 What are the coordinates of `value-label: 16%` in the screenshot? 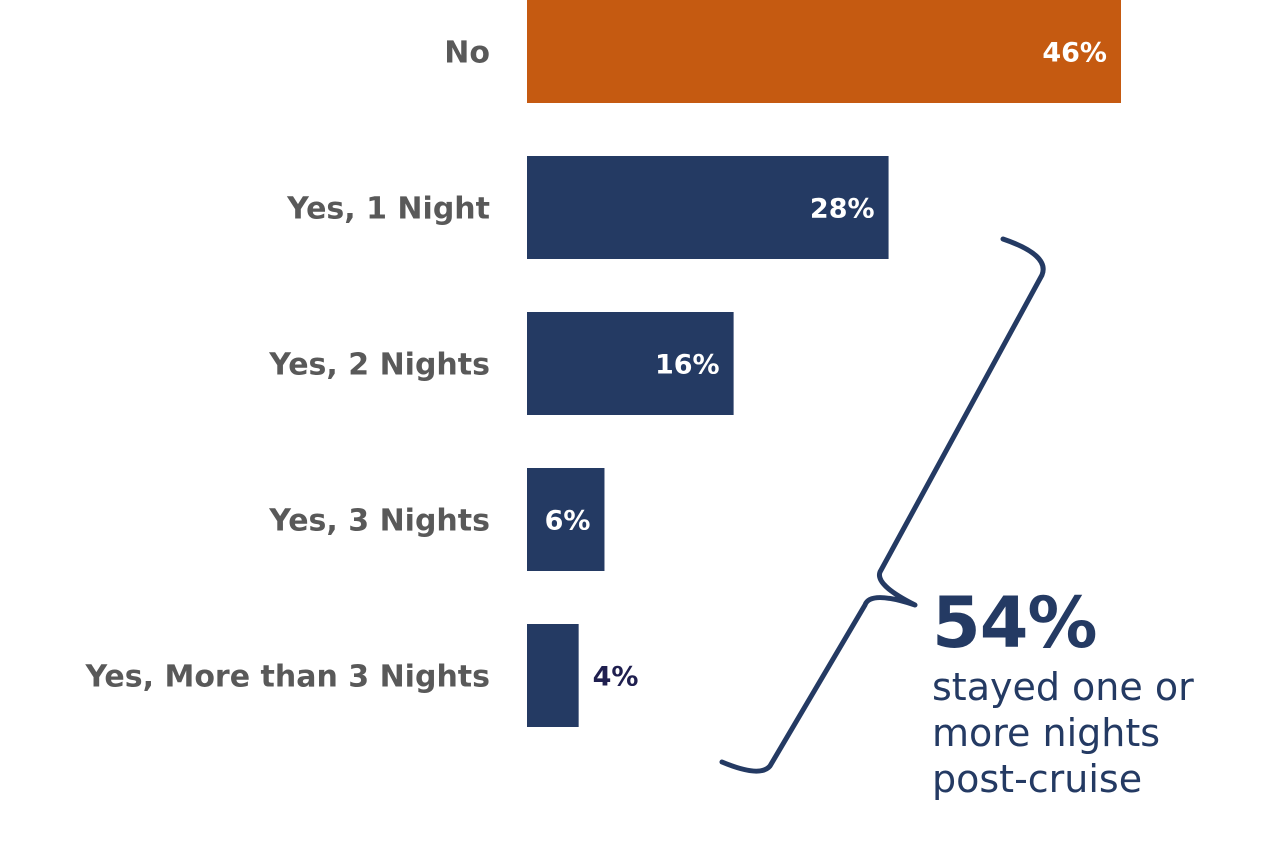 It's located at (687, 365).